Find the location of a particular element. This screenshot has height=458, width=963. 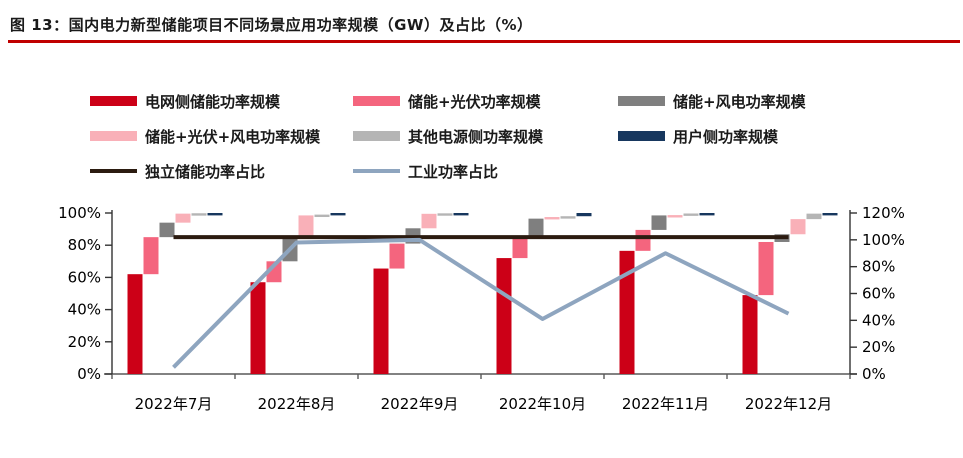

x-tick-label: 2022年11月 is located at coordinates (665, 404).